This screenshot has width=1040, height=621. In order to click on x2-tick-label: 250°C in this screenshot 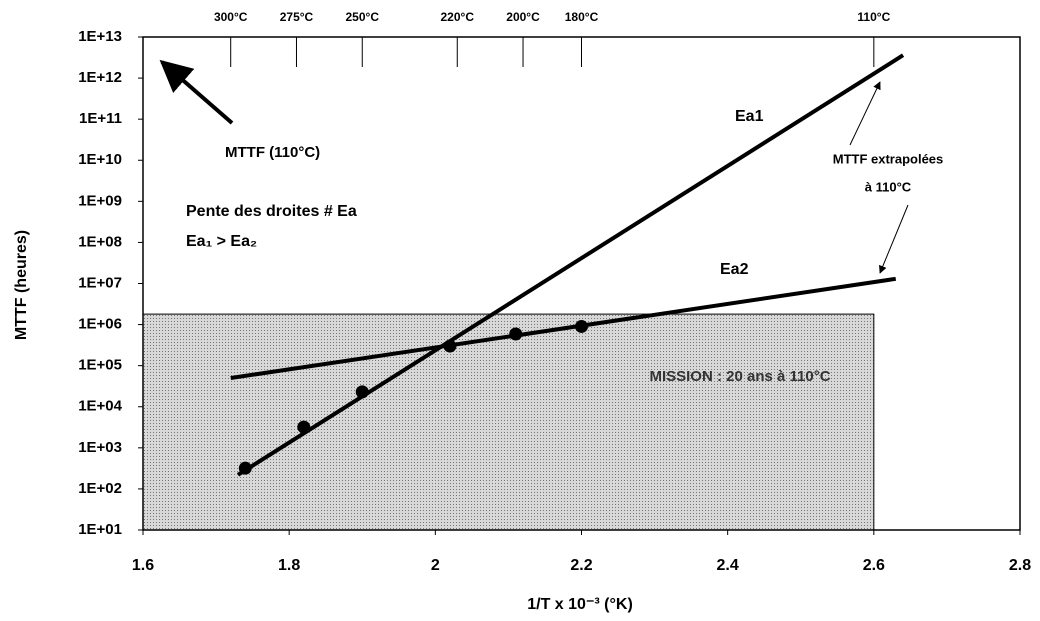, I will do `click(363, 17)`.